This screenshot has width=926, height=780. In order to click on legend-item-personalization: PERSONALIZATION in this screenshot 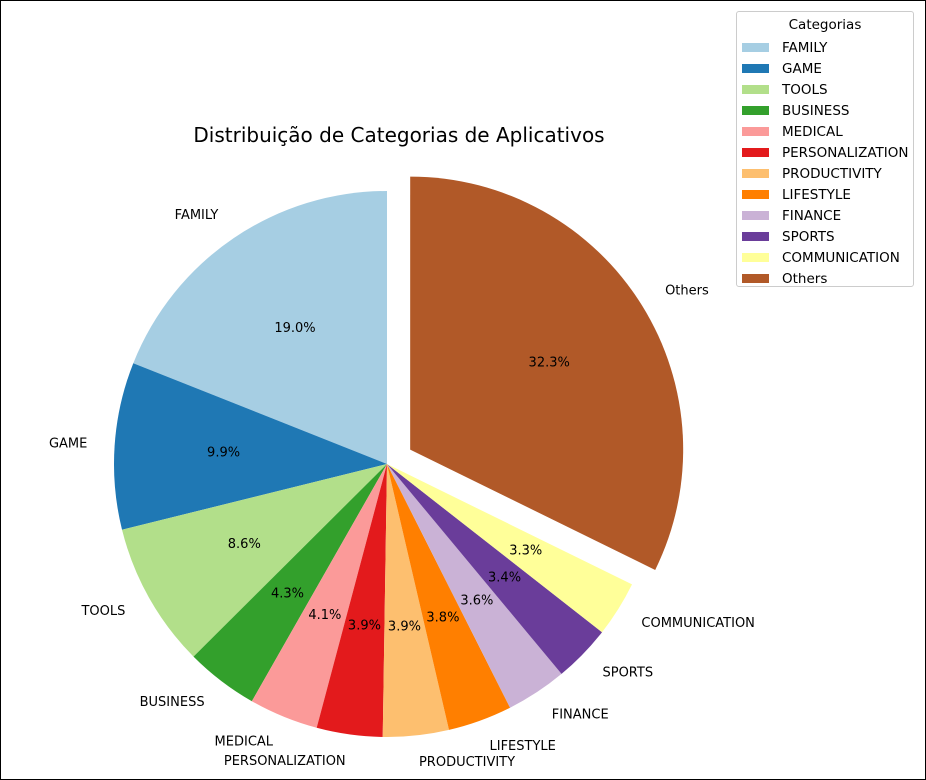, I will do `click(825, 152)`.